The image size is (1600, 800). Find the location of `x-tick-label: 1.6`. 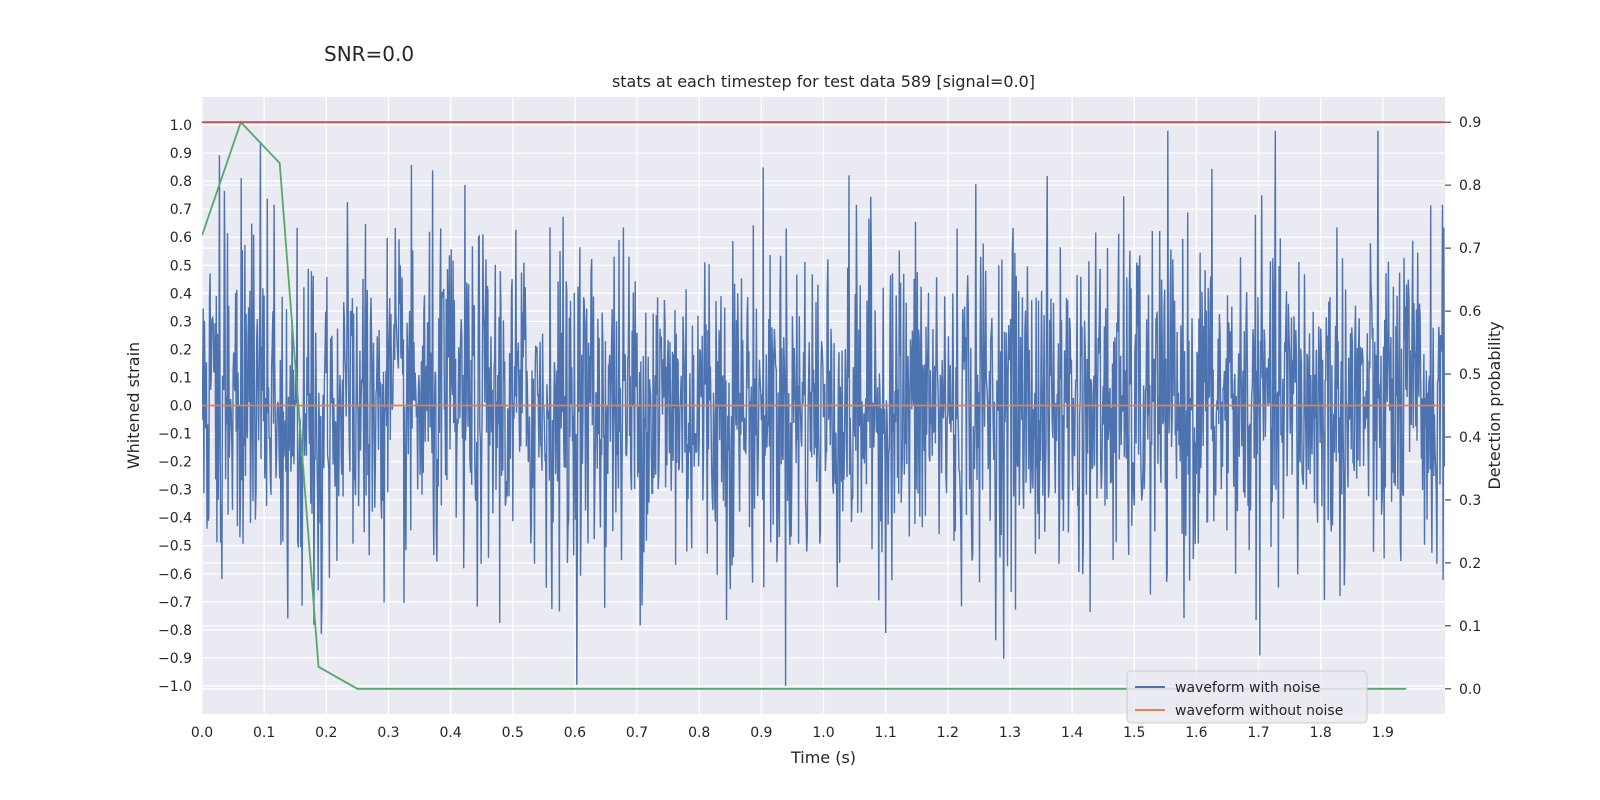

x-tick-label: 1.6 is located at coordinates (1196, 733).